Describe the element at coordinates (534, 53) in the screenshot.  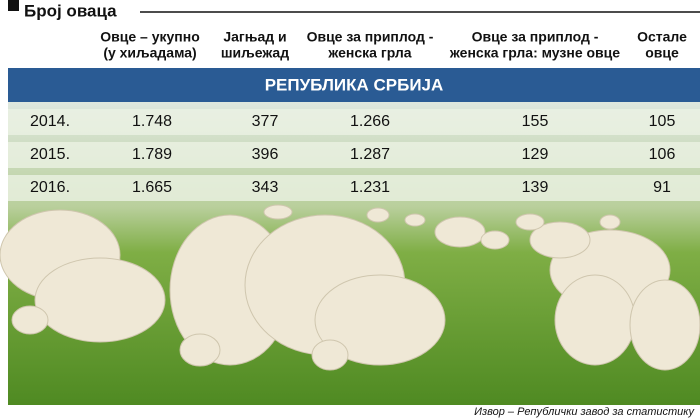
I see `column-header: женска грла: музне овце` at that location.